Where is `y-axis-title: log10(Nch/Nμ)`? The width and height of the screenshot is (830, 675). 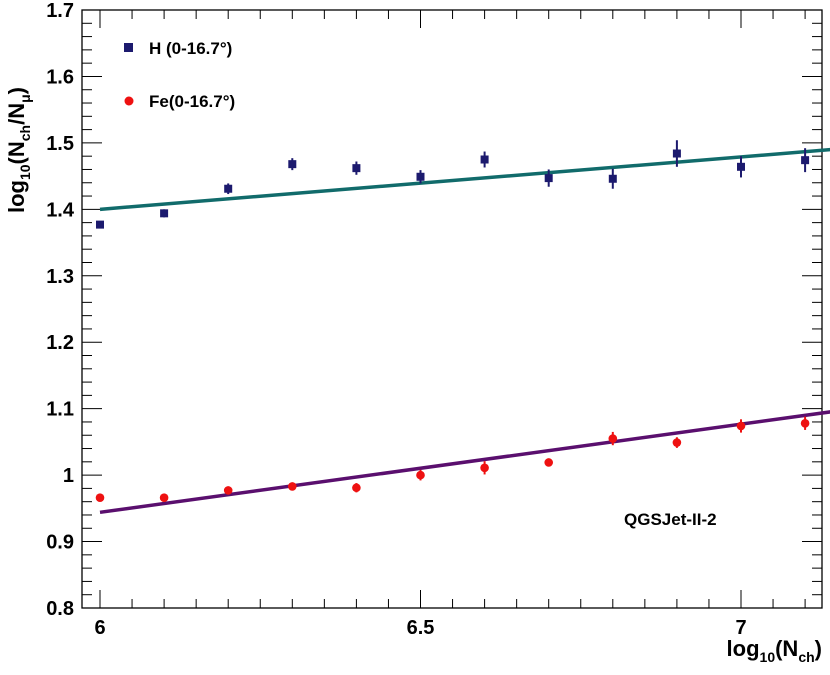
y-axis-title: log10(Nch/Nμ) is located at coordinates (18, 150).